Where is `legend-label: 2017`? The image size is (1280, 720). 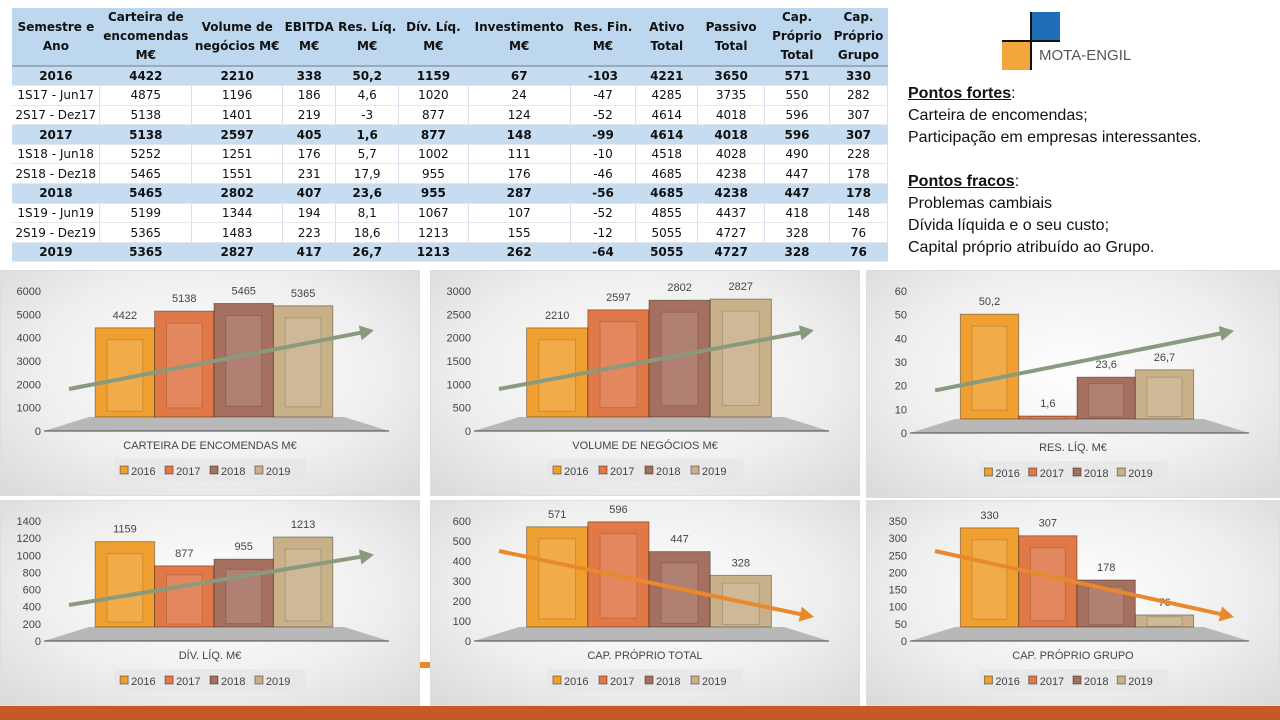 legend-label: 2017 is located at coordinates (188, 682).